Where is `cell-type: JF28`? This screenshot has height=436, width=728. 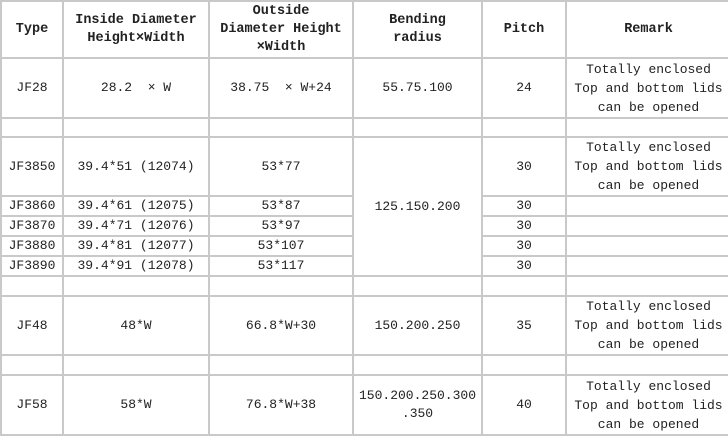 cell-type: JF28 is located at coordinates (32, 88).